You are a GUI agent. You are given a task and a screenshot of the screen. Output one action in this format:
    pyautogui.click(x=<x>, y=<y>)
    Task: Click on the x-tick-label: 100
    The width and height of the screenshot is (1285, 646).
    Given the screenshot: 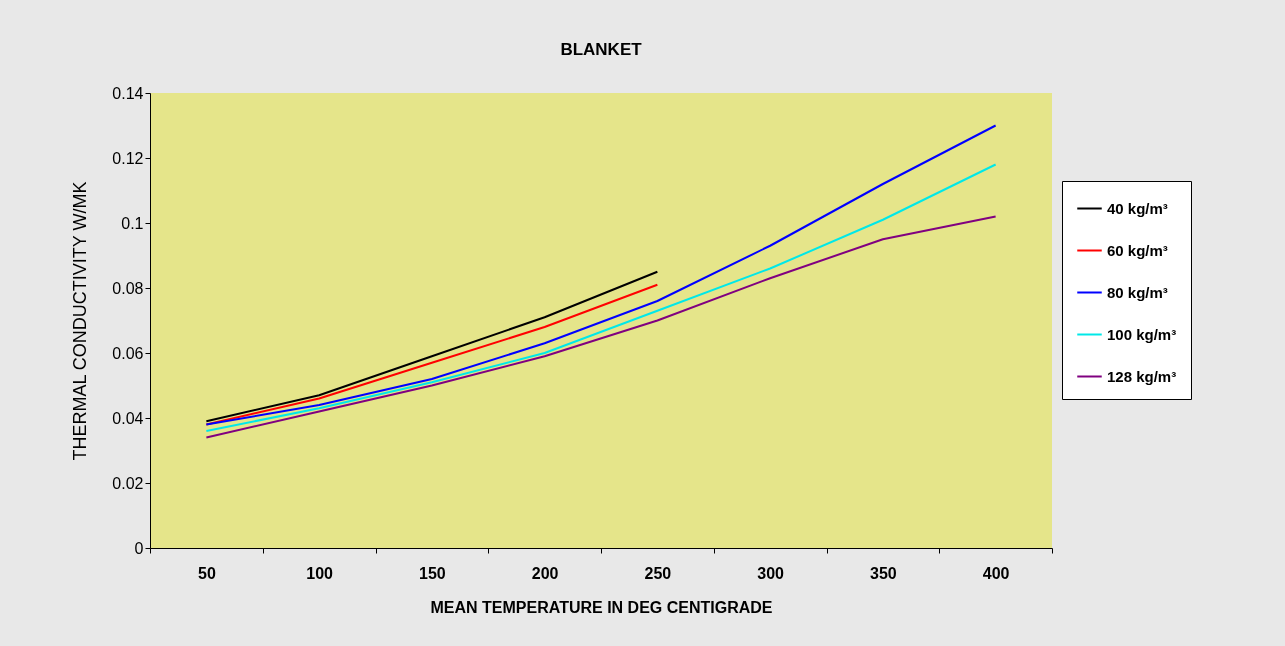 What is the action you would take?
    pyautogui.click(x=320, y=573)
    